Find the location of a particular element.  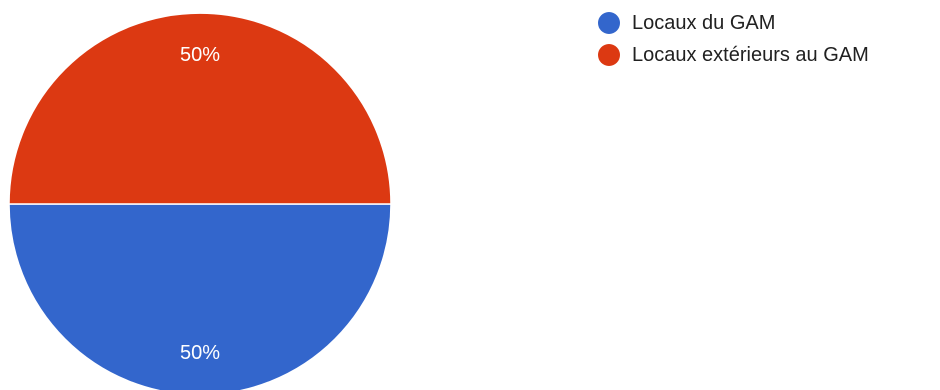

pie-slice-labels: 50% 50% is located at coordinates (200, 204).